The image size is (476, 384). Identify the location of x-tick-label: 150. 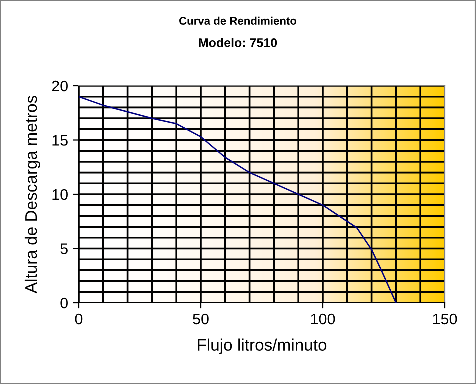
(445, 319).